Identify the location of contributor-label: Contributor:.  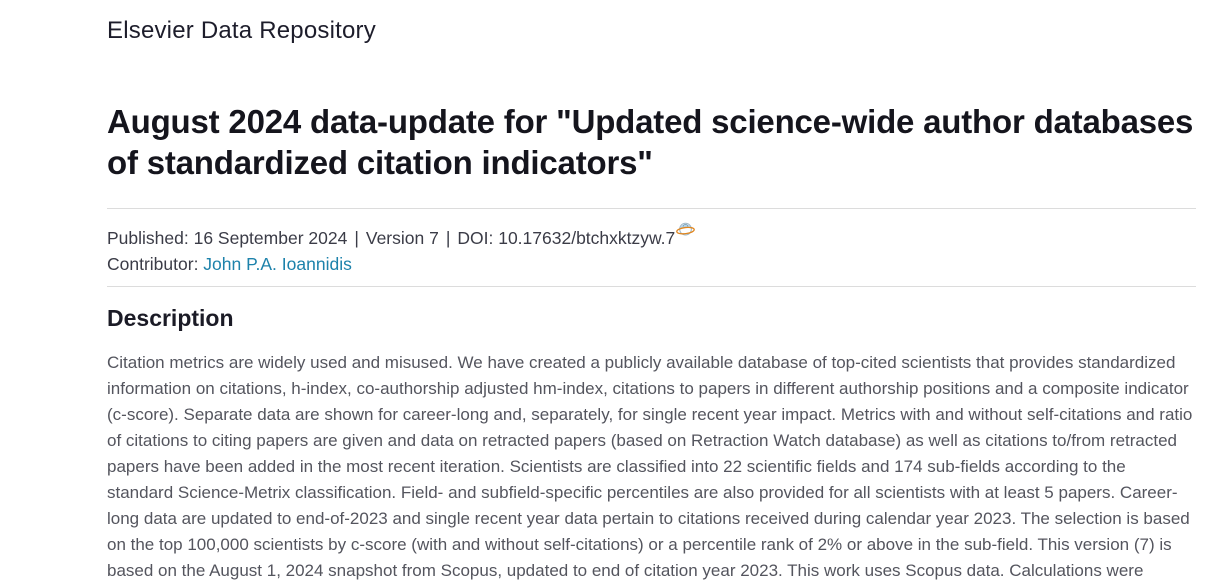
(155, 264).